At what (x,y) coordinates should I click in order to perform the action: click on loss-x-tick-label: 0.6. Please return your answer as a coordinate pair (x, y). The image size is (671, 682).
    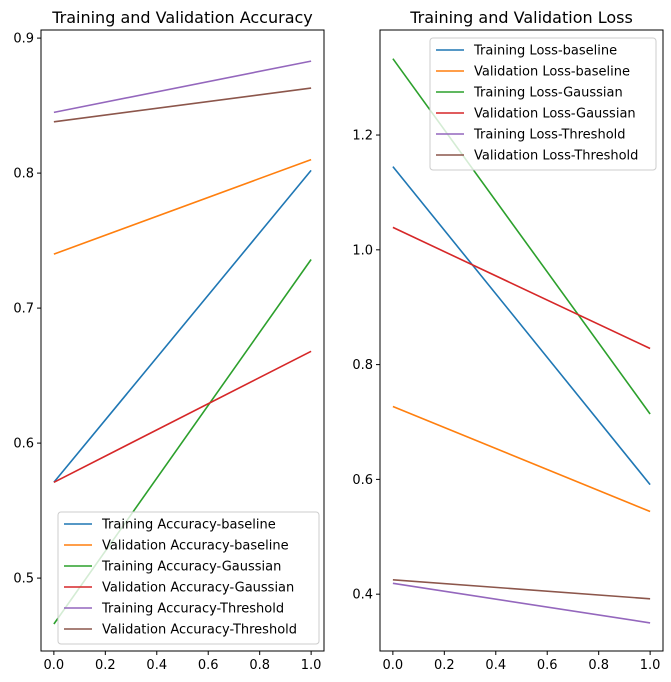
    Looking at the image, I should click on (547, 665).